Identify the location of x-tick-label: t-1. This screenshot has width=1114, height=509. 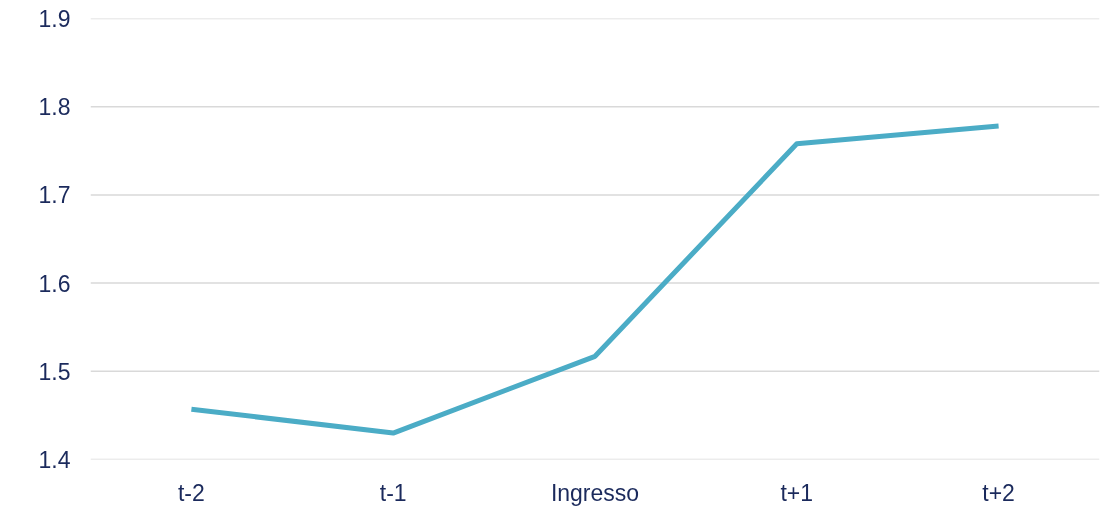
(393, 492).